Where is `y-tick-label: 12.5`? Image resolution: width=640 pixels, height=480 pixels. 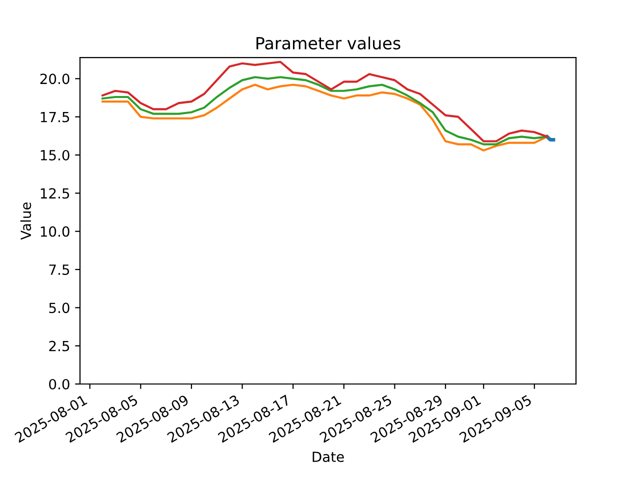 y-tick-label: 12.5 is located at coordinates (55, 193).